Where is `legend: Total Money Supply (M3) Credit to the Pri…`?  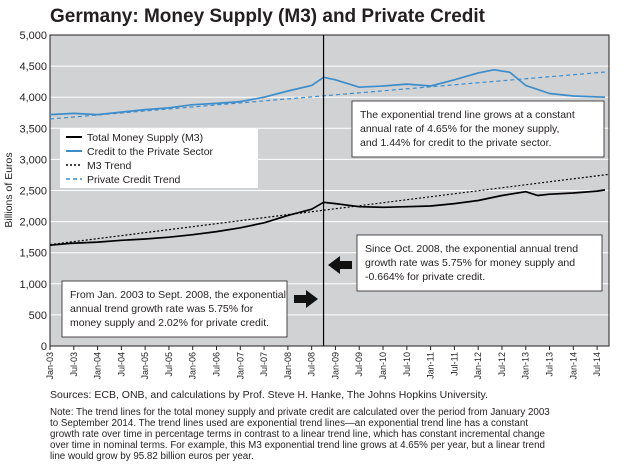 legend: Total Money Supply (M3) Credit to the Pri… is located at coordinates (159, 158).